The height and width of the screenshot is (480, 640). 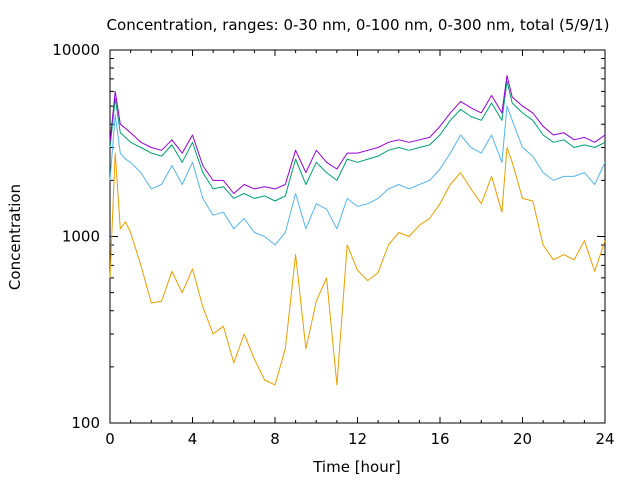 I want to click on y-tick-label: 100, so click(x=85, y=423).